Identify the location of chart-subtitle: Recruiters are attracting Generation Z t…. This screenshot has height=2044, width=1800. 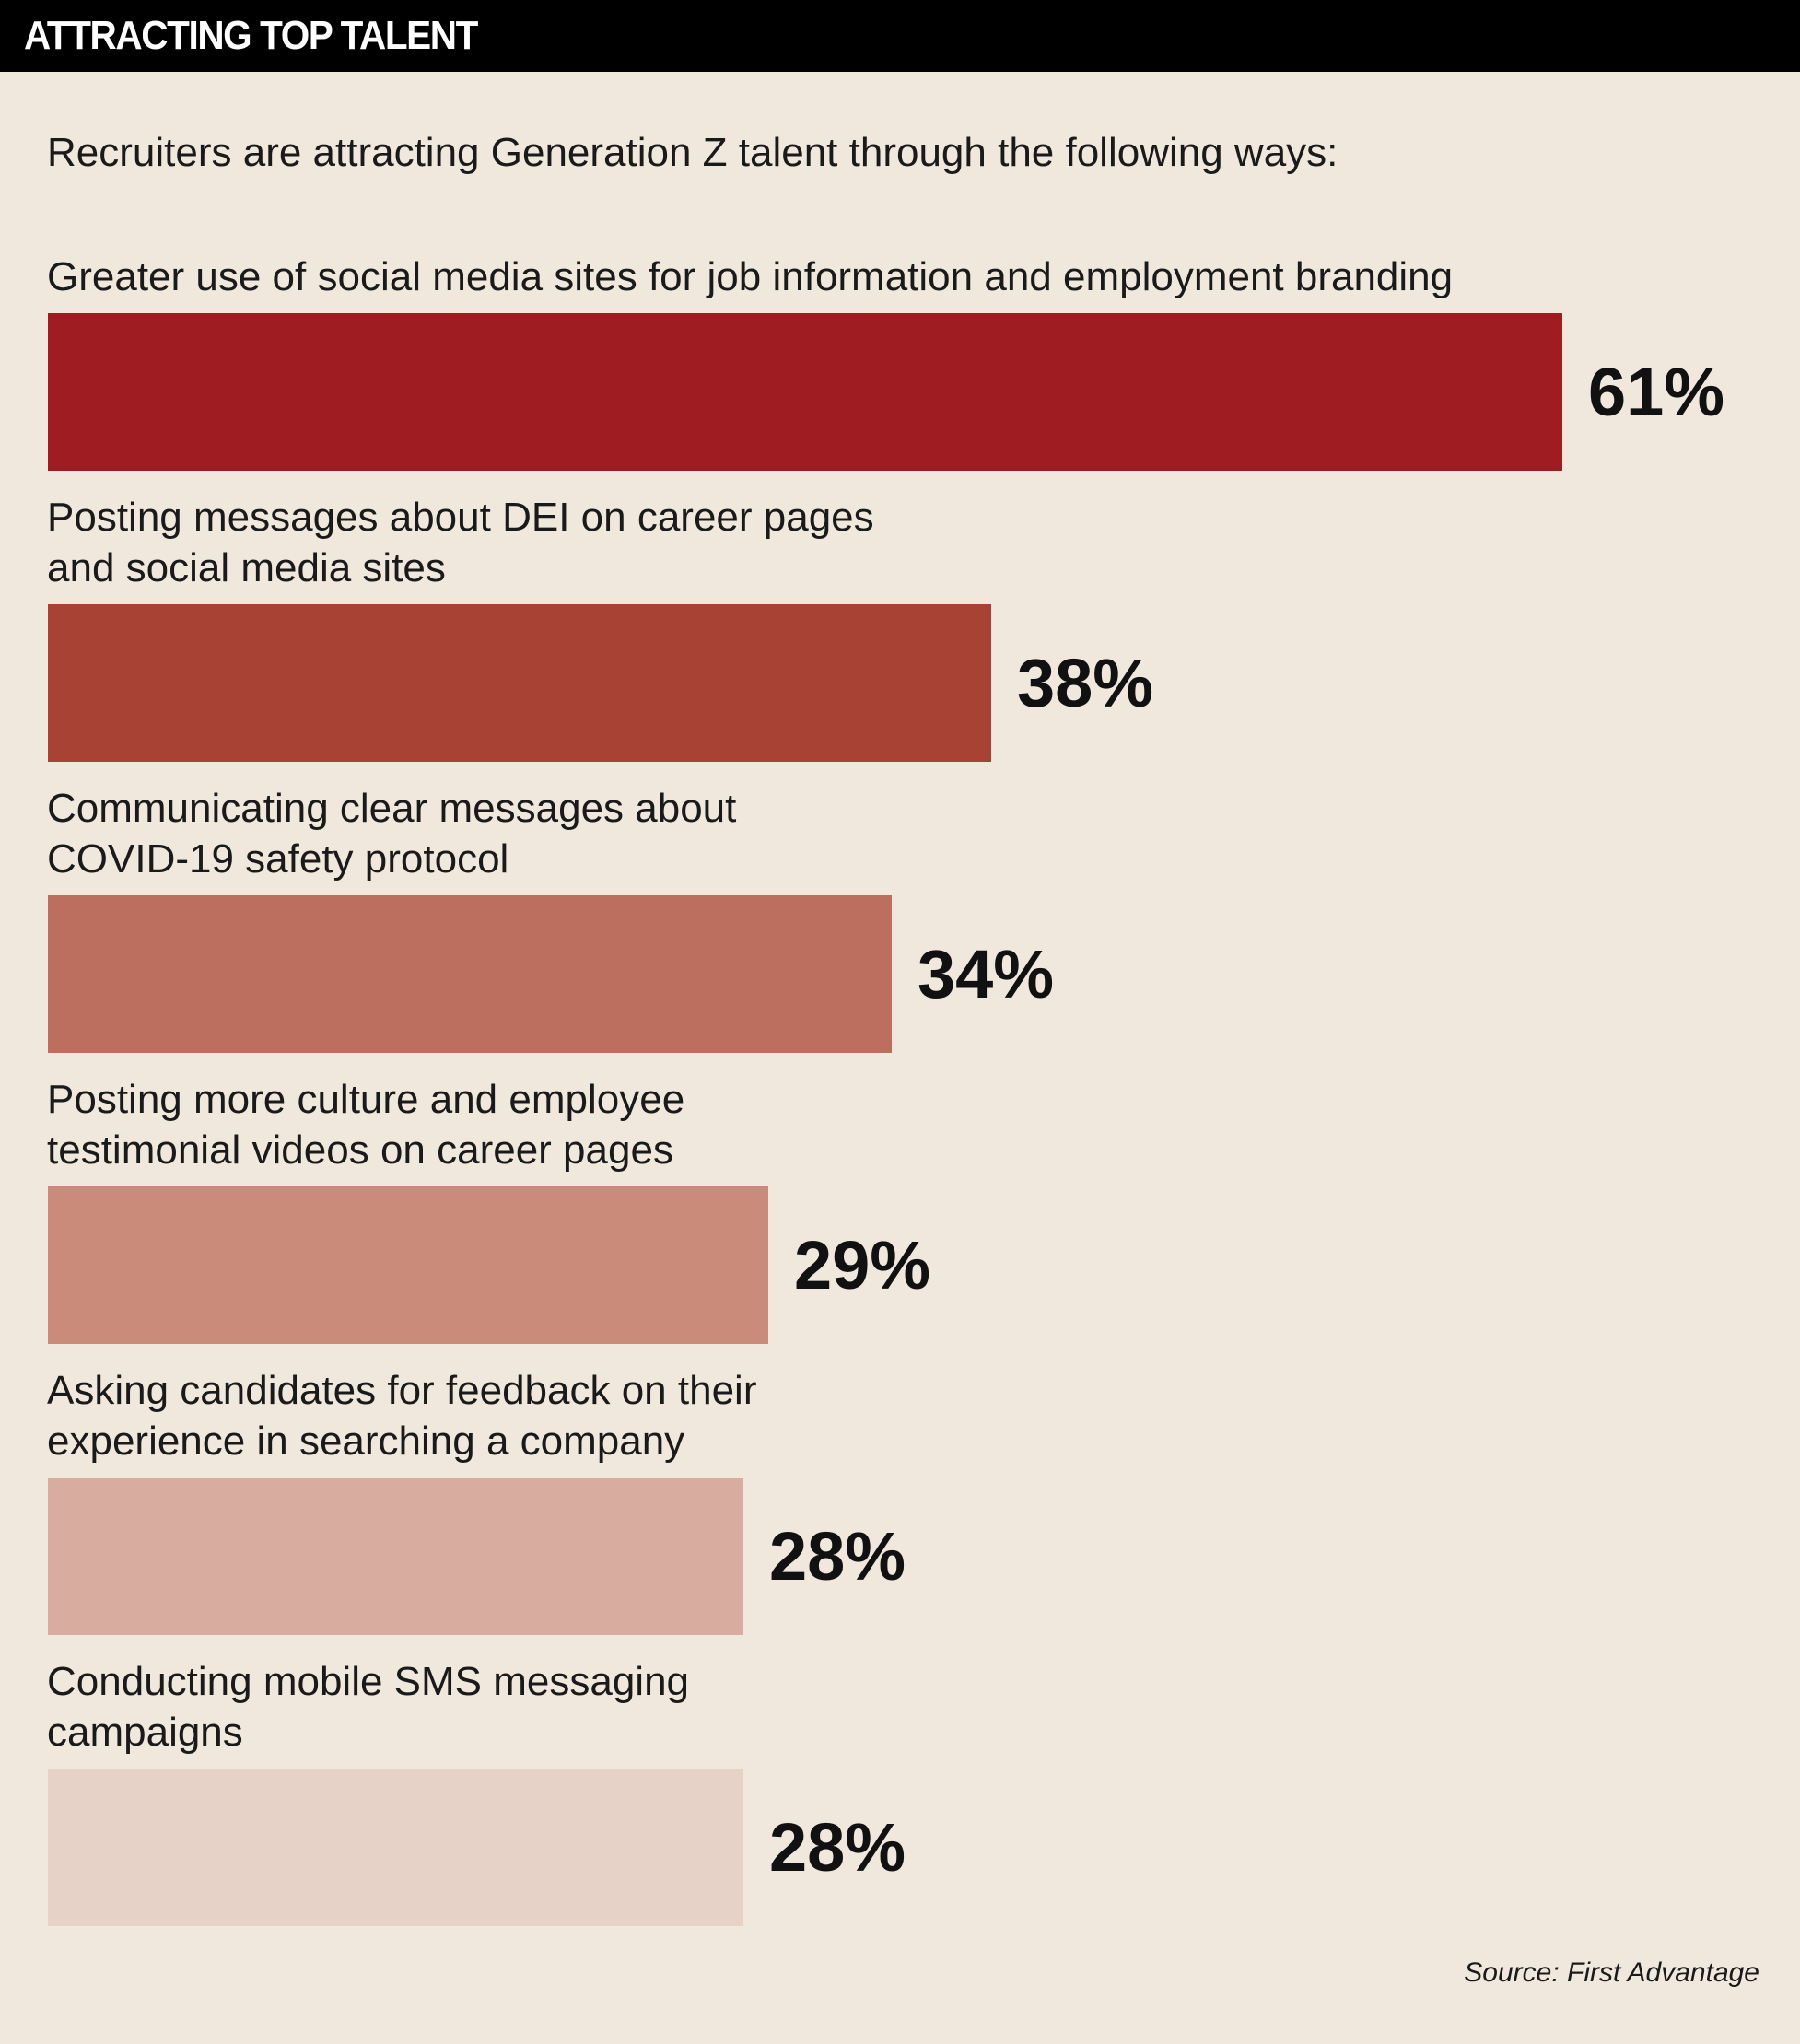
(692, 152).